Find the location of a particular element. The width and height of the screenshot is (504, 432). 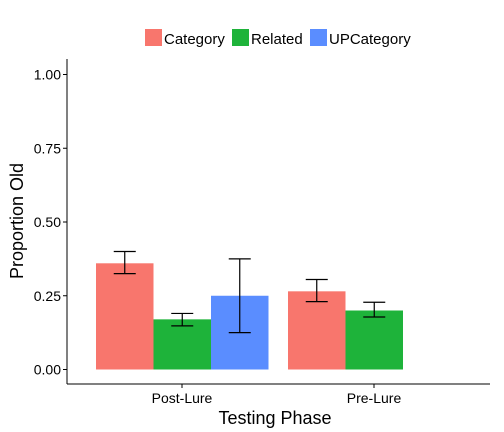

legend-label: Related is located at coordinates (277, 39).